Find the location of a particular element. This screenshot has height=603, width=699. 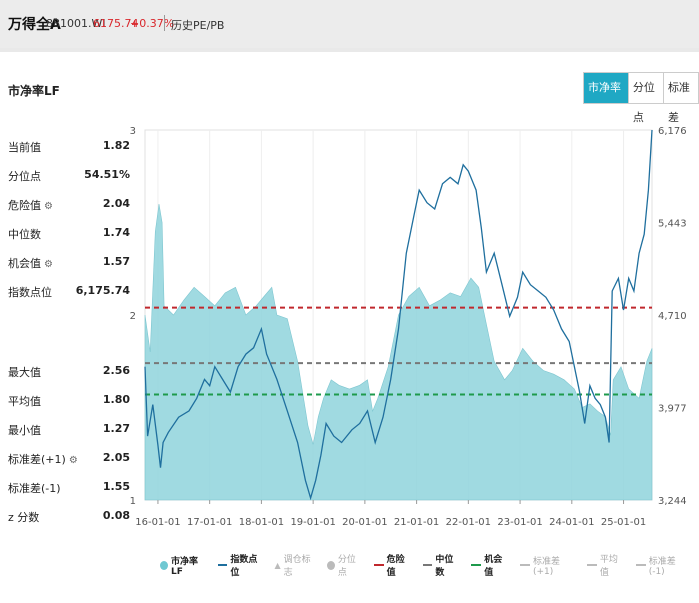

stat-value: 1.82 is located at coordinates (116, 145).